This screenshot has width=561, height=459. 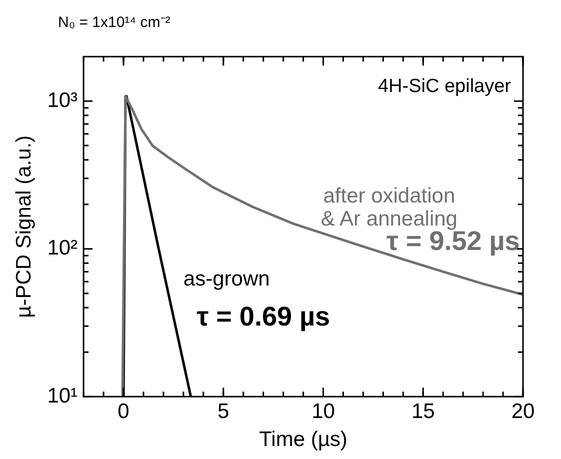 What do you see at coordinates (62, 396) in the screenshot?
I see `y-tick-label: 10¹` at bounding box center [62, 396].